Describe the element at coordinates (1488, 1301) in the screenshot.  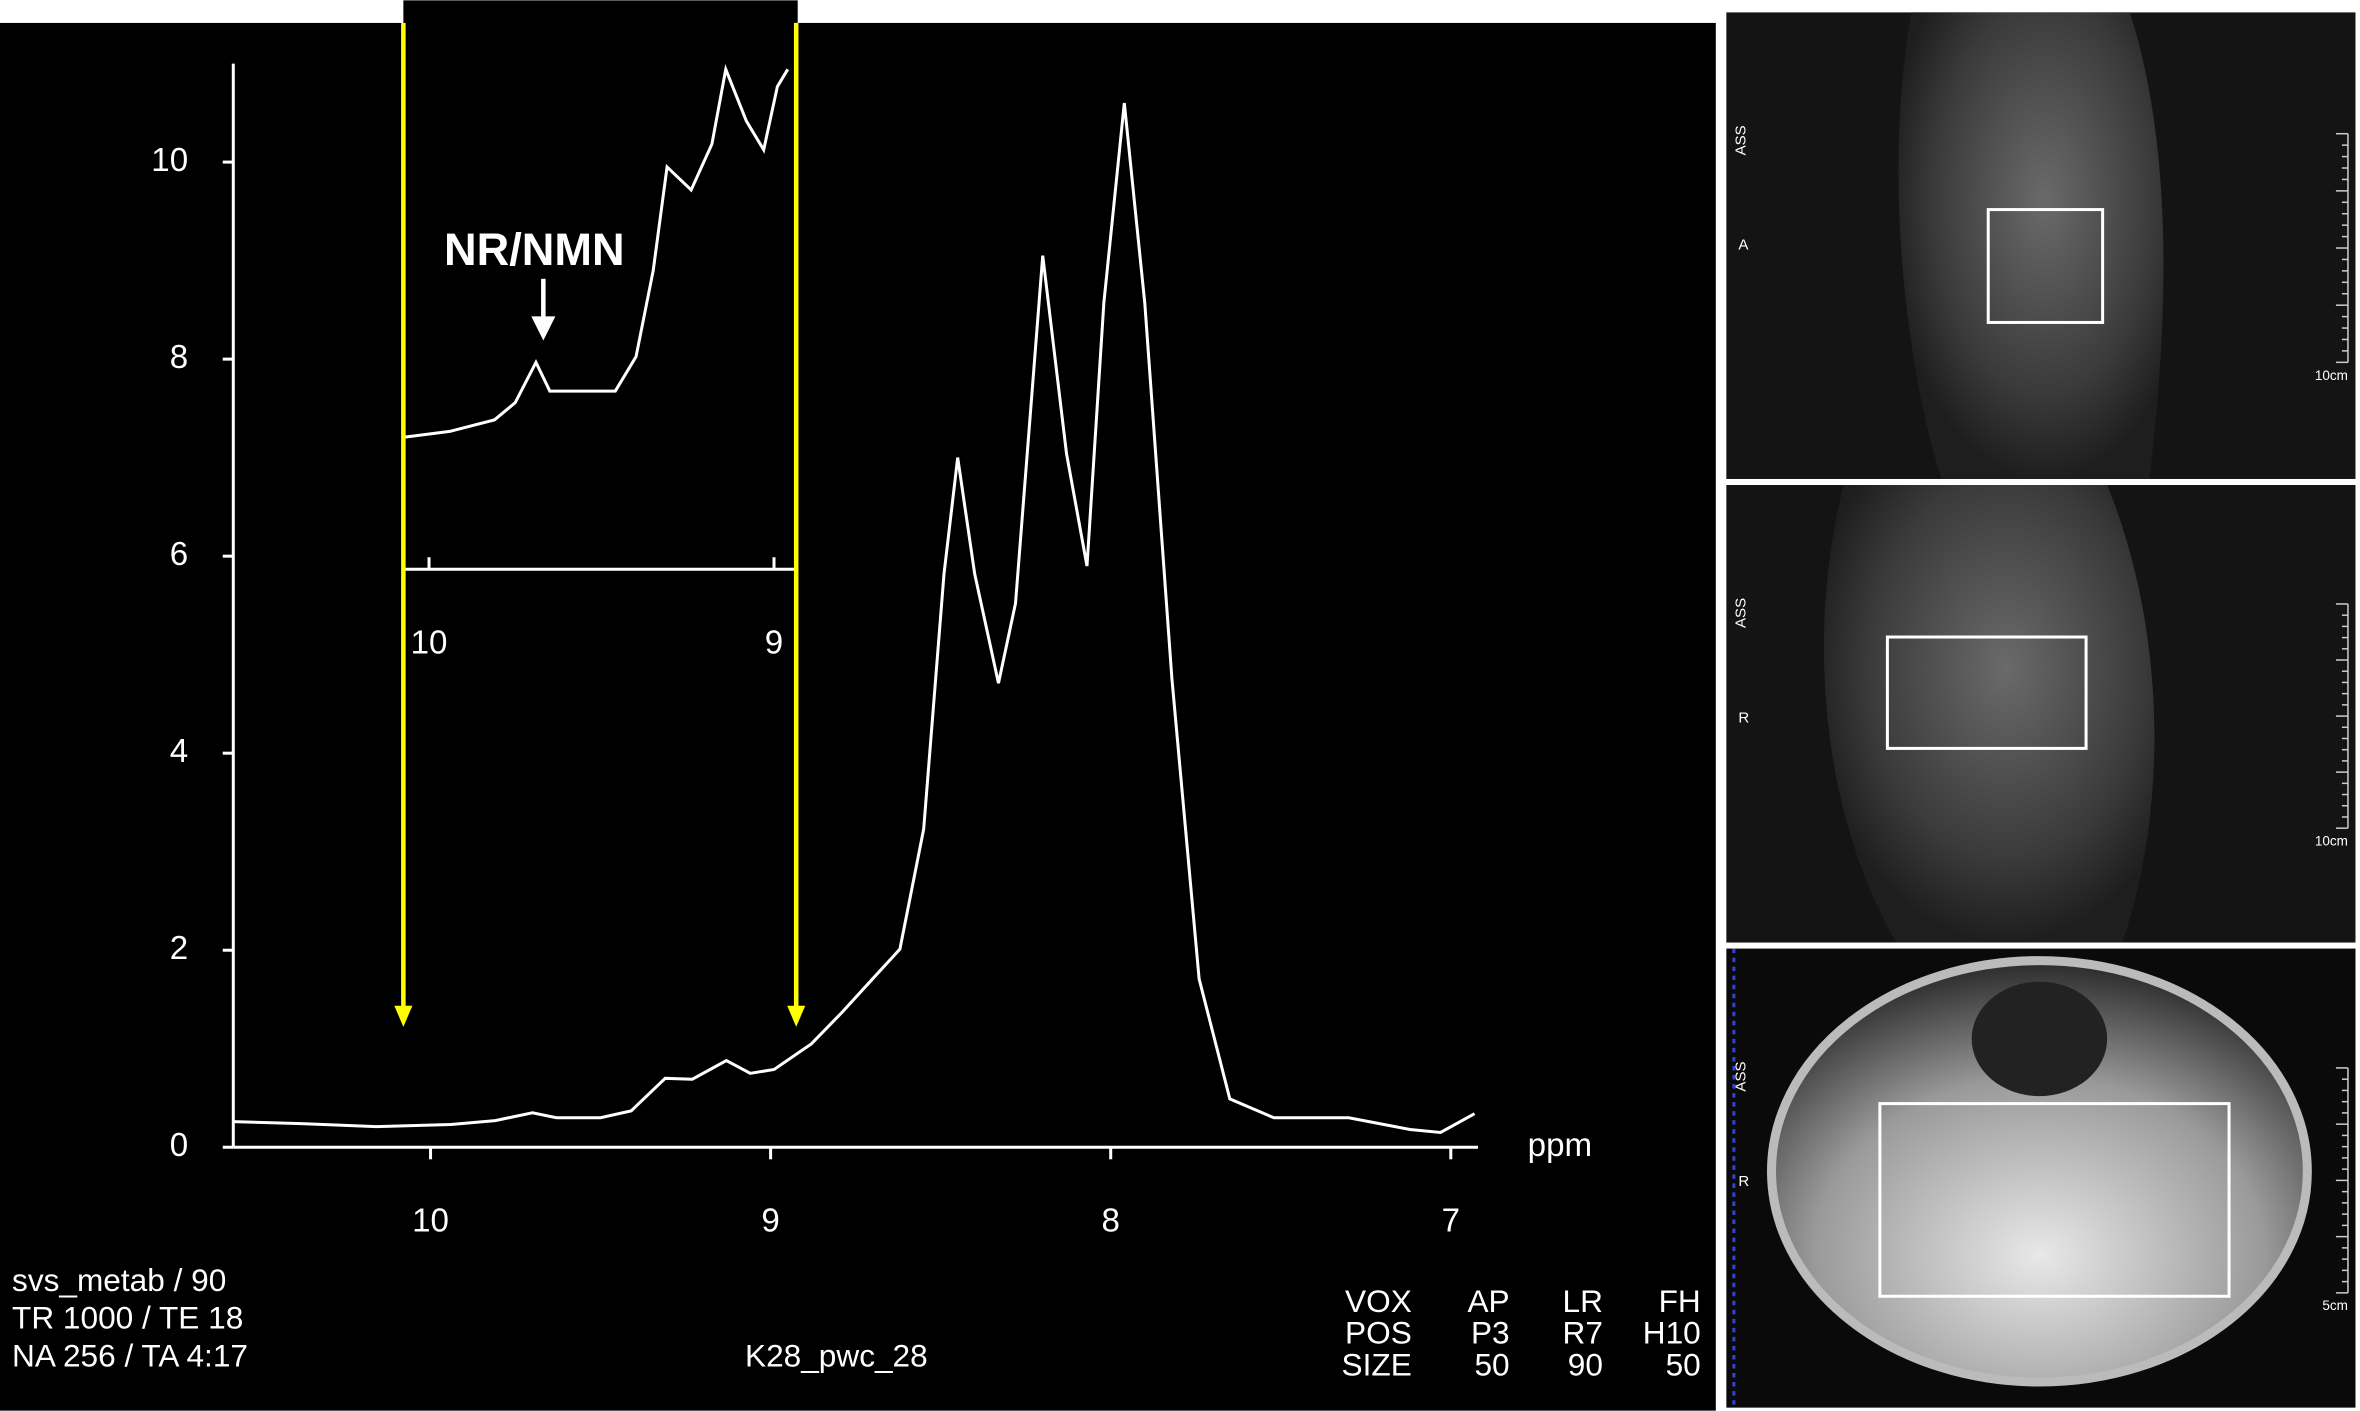
I see `table-cell: AP` at that location.